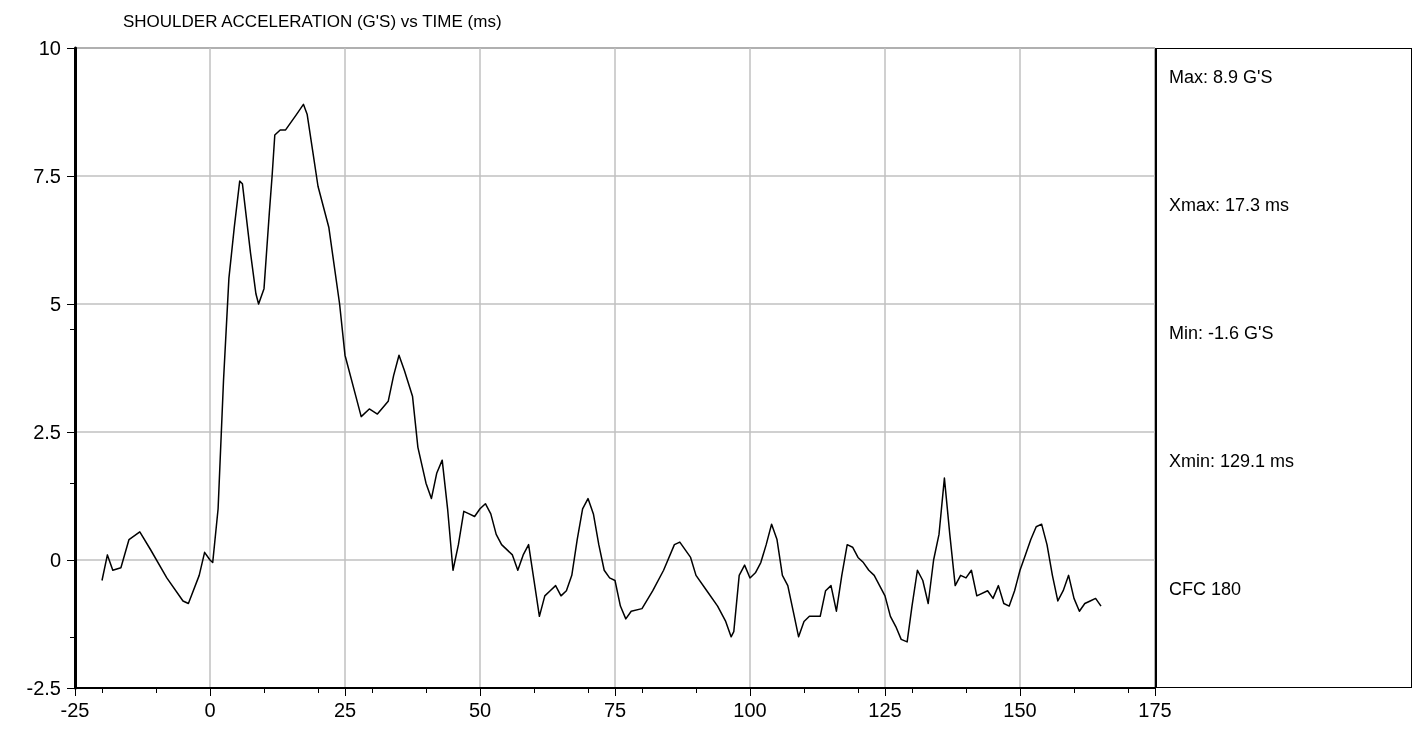 The height and width of the screenshot is (742, 1420). I want to click on x-tick-label: 100, so click(750, 710).